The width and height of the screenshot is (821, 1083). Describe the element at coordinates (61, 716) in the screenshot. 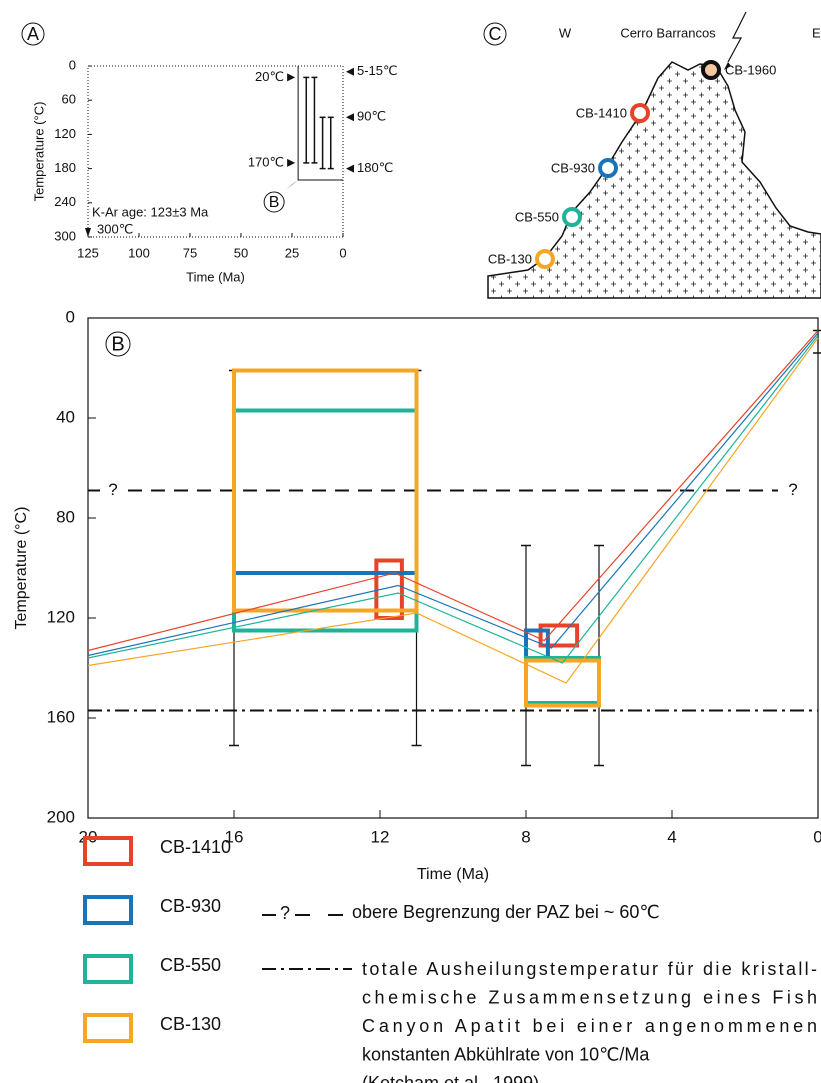

I see `y-tick-label: 160` at that location.